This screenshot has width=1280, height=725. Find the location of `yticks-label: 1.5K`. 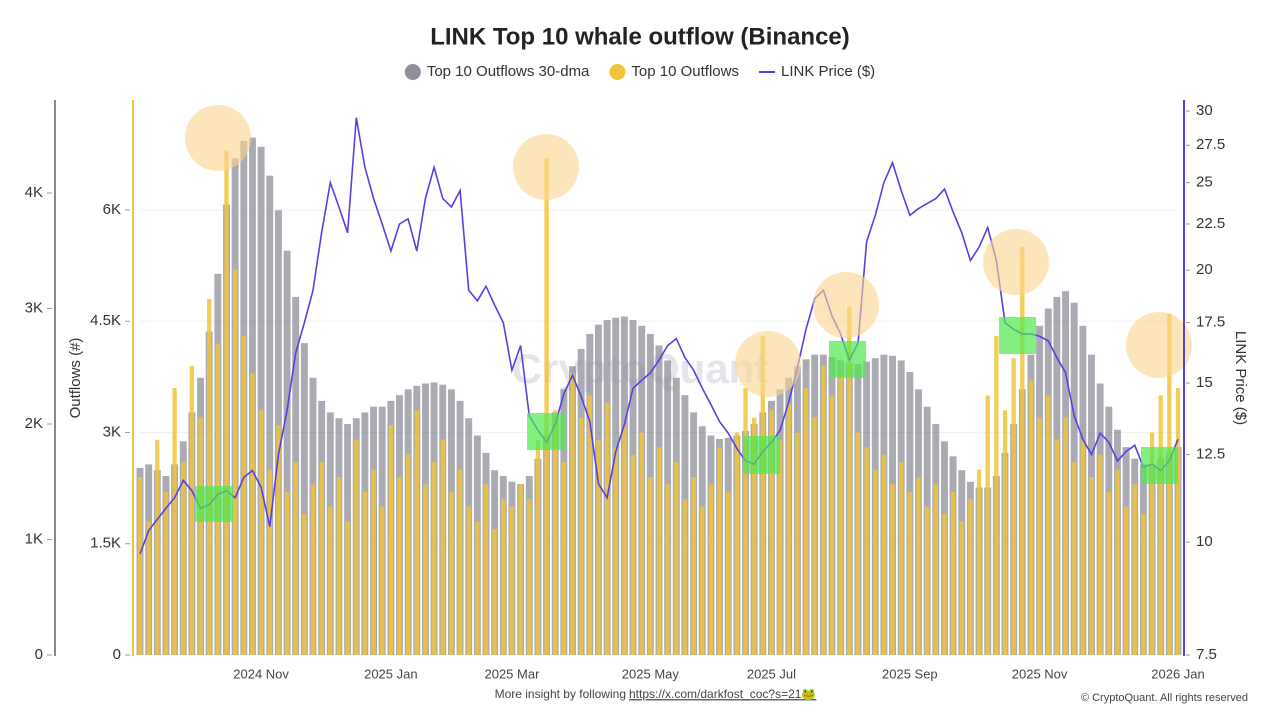

yticks-label: 1.5K is located at coordinates (105, 543).